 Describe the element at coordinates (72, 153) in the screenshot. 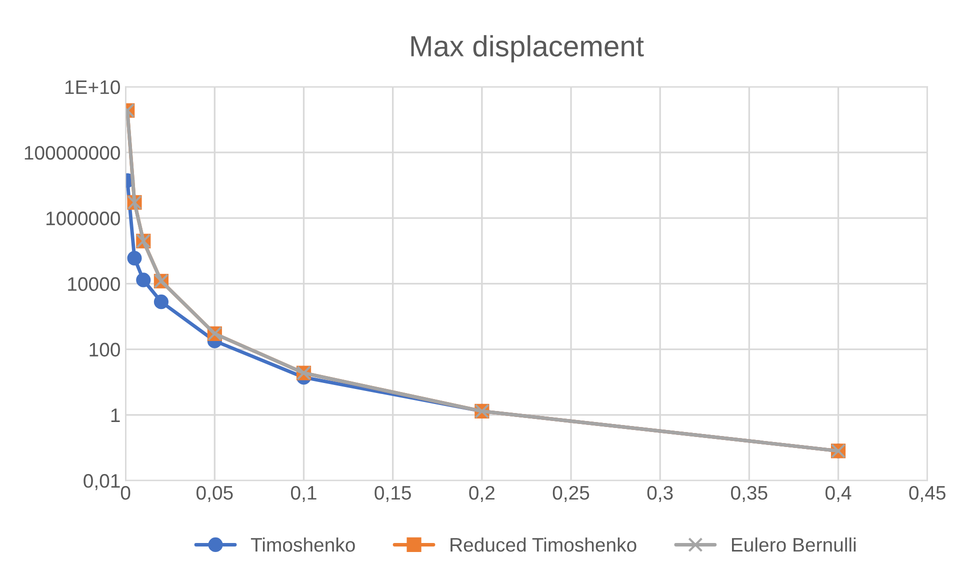

I see `y-tick-label: 100000000` at that location.